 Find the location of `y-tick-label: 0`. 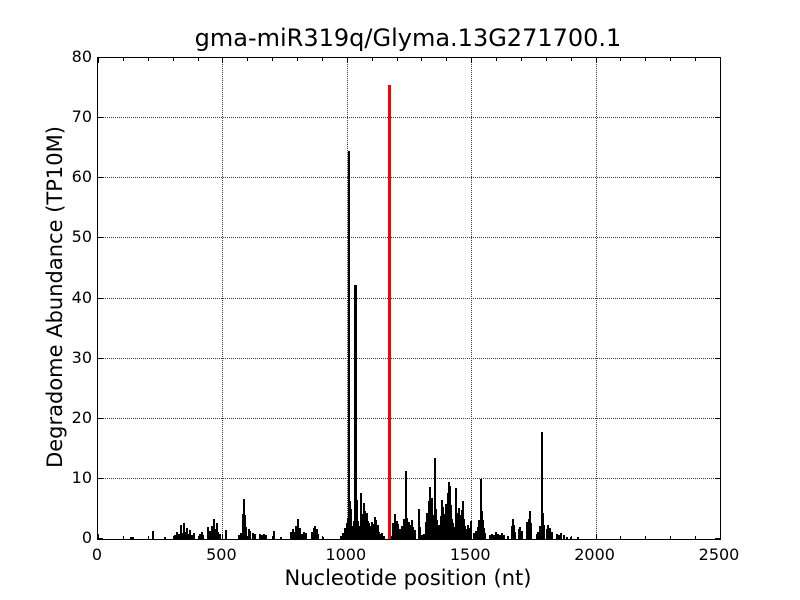

y-tick-label: 0 is located at coordinates (86, 537).